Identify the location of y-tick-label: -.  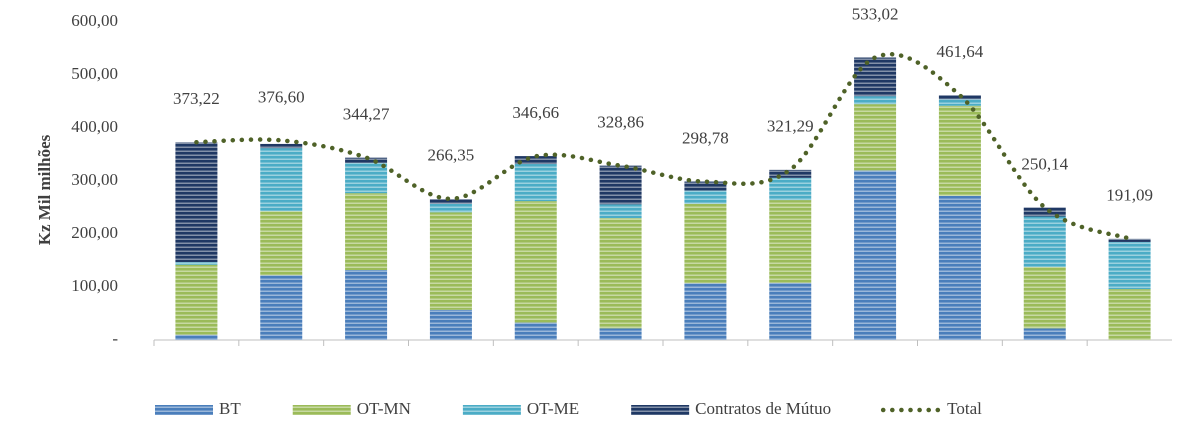
(115, 338).